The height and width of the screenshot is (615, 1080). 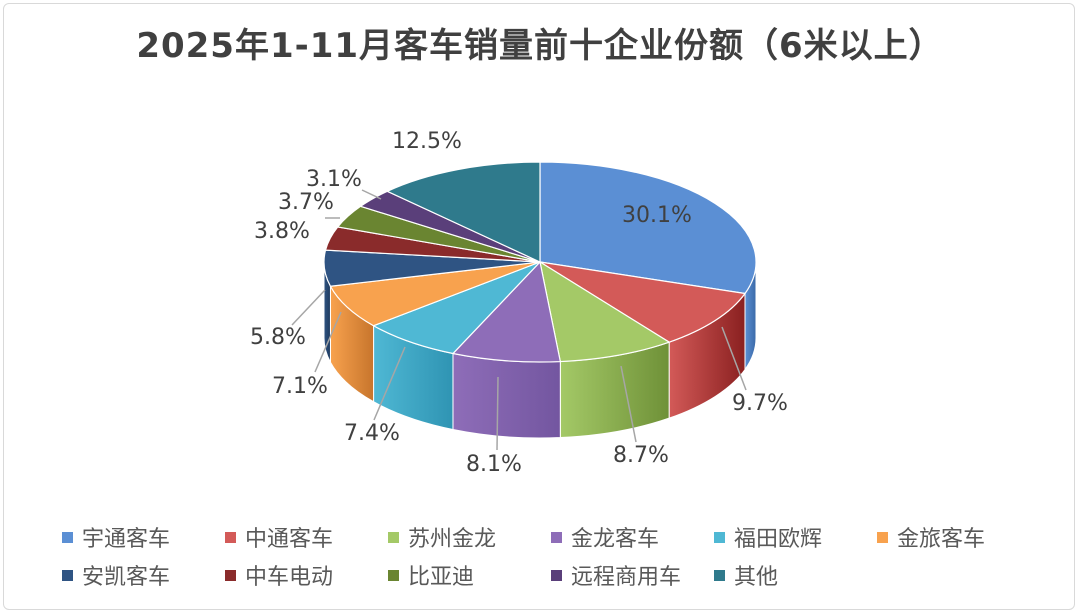 I want to click on legend-item-比亚迪: 比亚迪, so click(x=469, y=575).